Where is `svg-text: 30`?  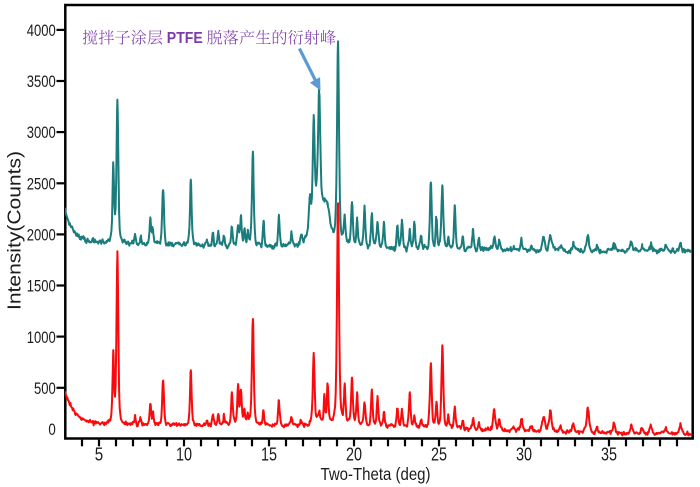
svg-text: 30 is located at coordinates (524, 455).